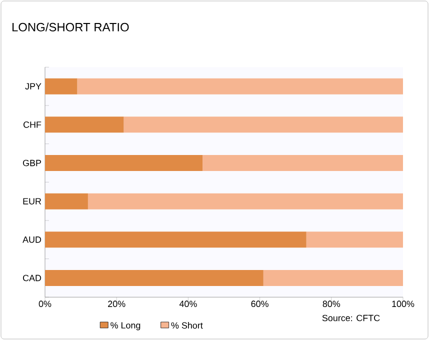 The width and height of the screenshot is (429, 340). What do you see at coordinates (188, 304) in the screenshot?
I see `x-tick-label: 40%` at bounding box center [188, 304].